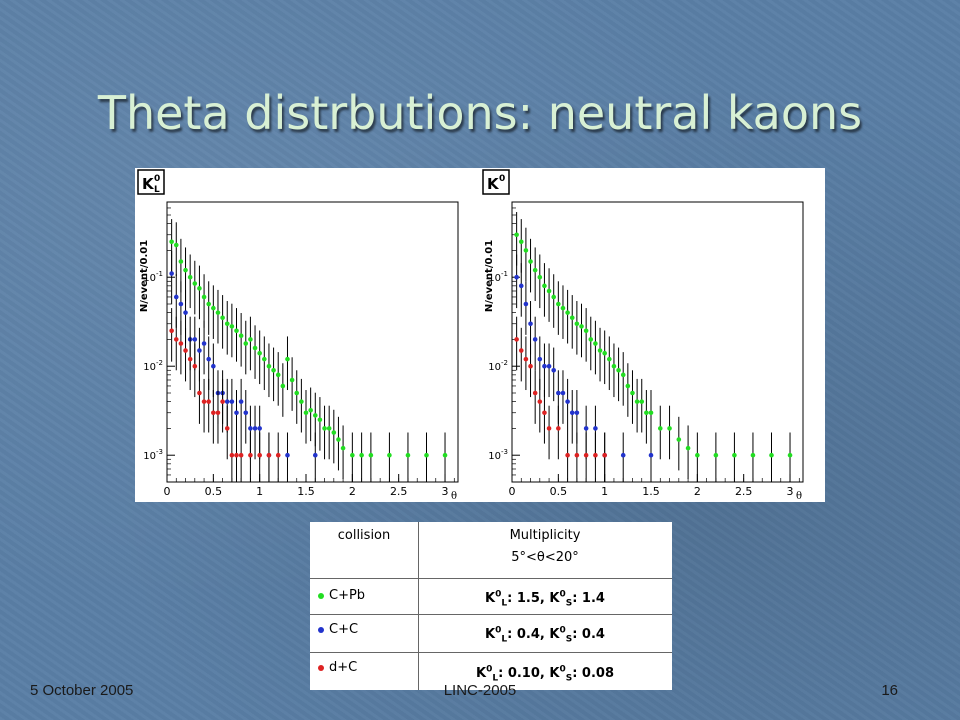  I want to click on row-cc-label: C+C, so click(338, 629).